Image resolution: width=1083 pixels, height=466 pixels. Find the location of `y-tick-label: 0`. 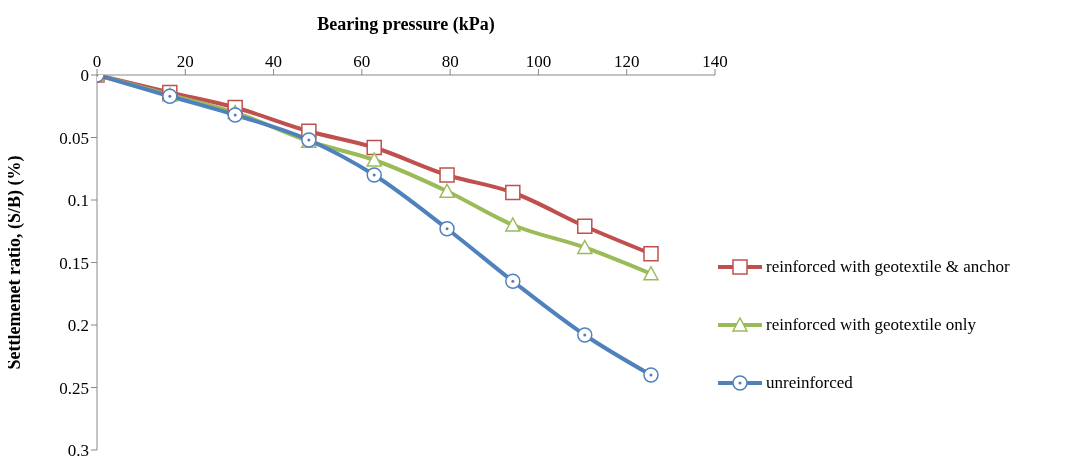

y-tick-label: 0 is located at coordinates (84, 76).